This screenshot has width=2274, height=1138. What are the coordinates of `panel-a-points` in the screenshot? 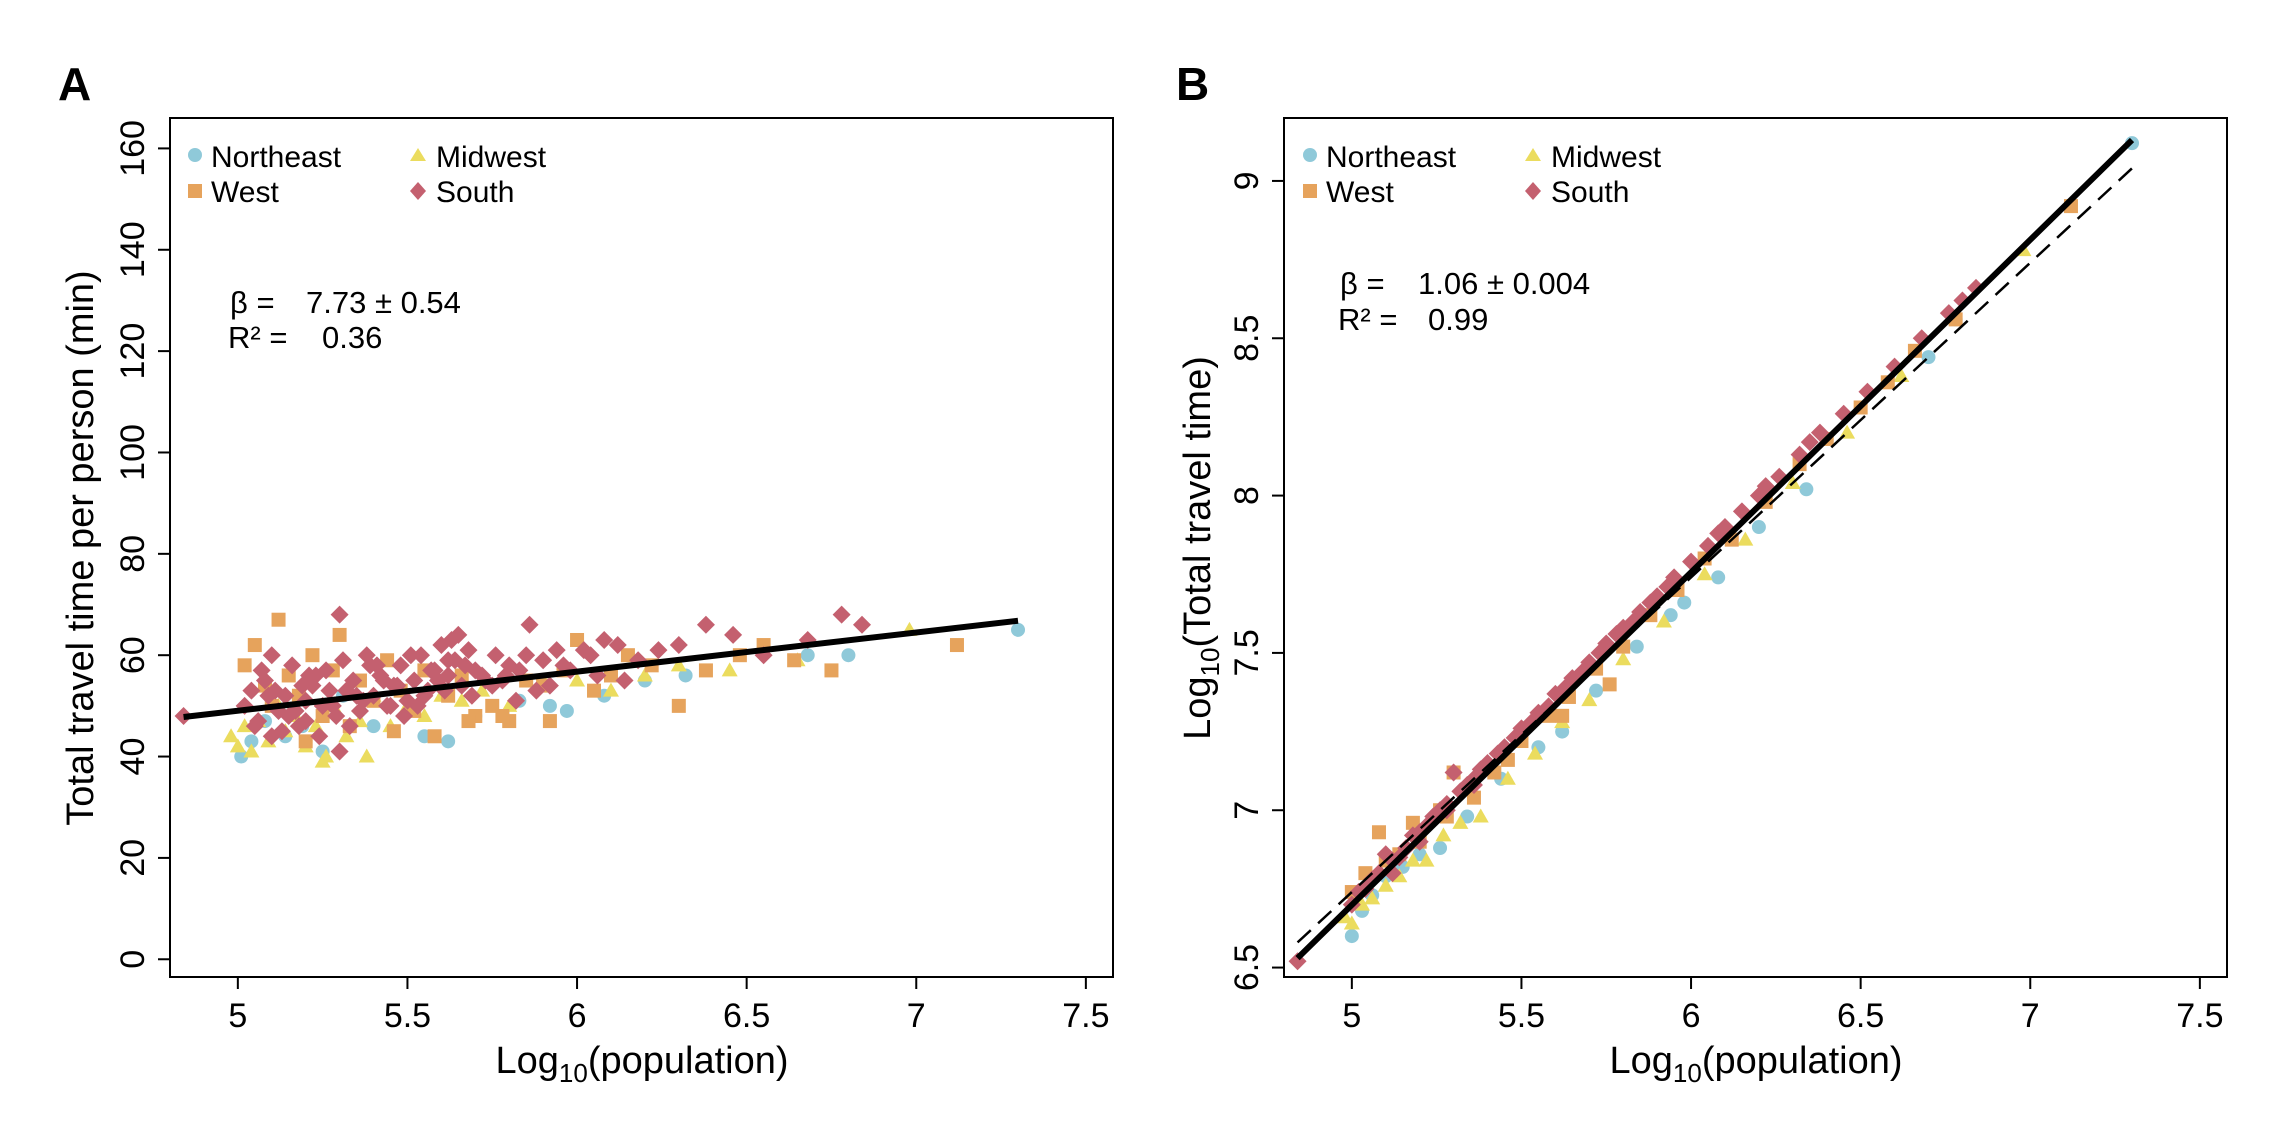 It's located at (600, 686).